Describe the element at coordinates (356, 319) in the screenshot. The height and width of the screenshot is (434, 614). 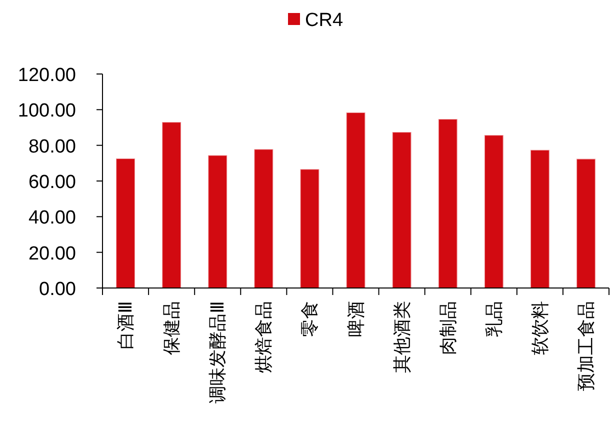
I see `x-tick-label: 啤酒` at that location.